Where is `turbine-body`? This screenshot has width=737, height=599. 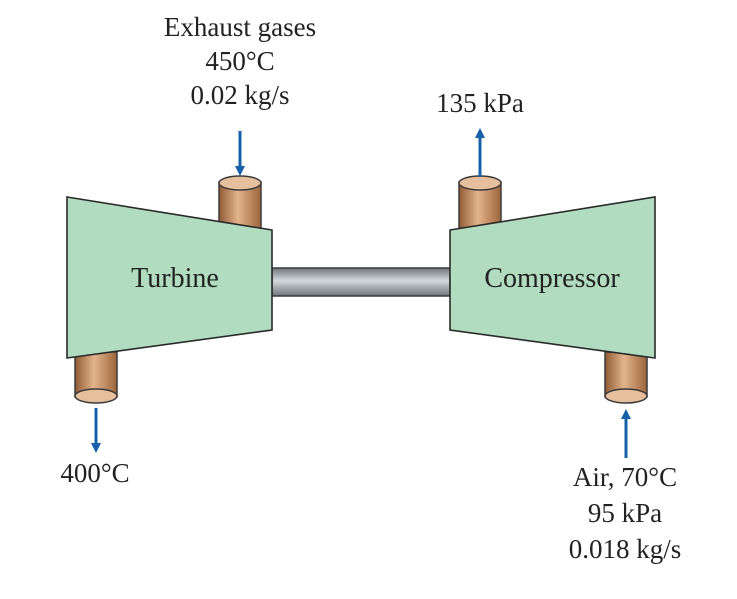 turbine-body is located at coordinates (169, 277).